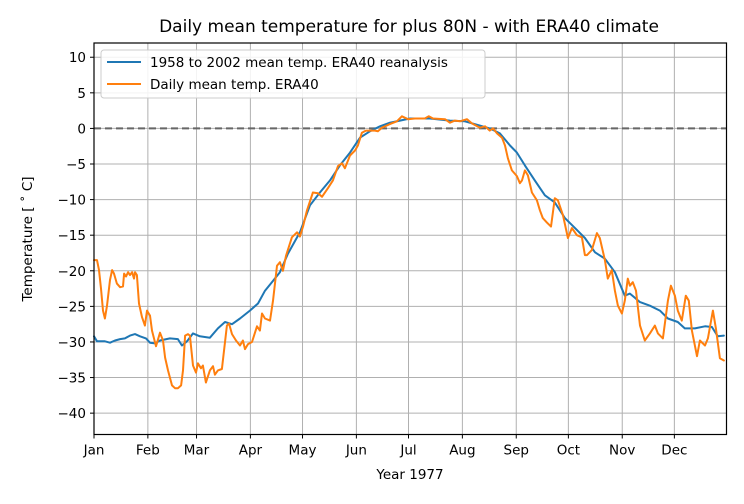 The image size is (744, 504). What do you see at coordinates (72, 307) in the screenshot?
I see `y-tick-label: −25` at bounding box center [72, 307].